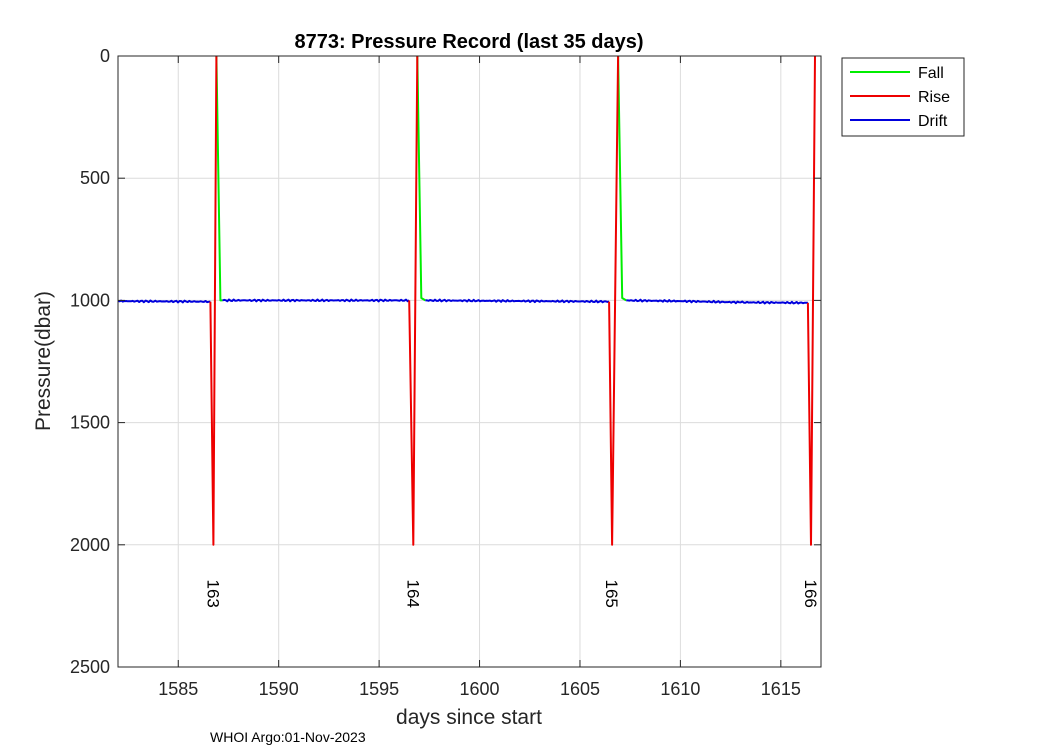 The height and width of the screenshot is (750, 1050). What do you see at coordinates (90, 545) in the screenshot?
I see `y-tick-label: 2000` at bounding box center [90, 545].